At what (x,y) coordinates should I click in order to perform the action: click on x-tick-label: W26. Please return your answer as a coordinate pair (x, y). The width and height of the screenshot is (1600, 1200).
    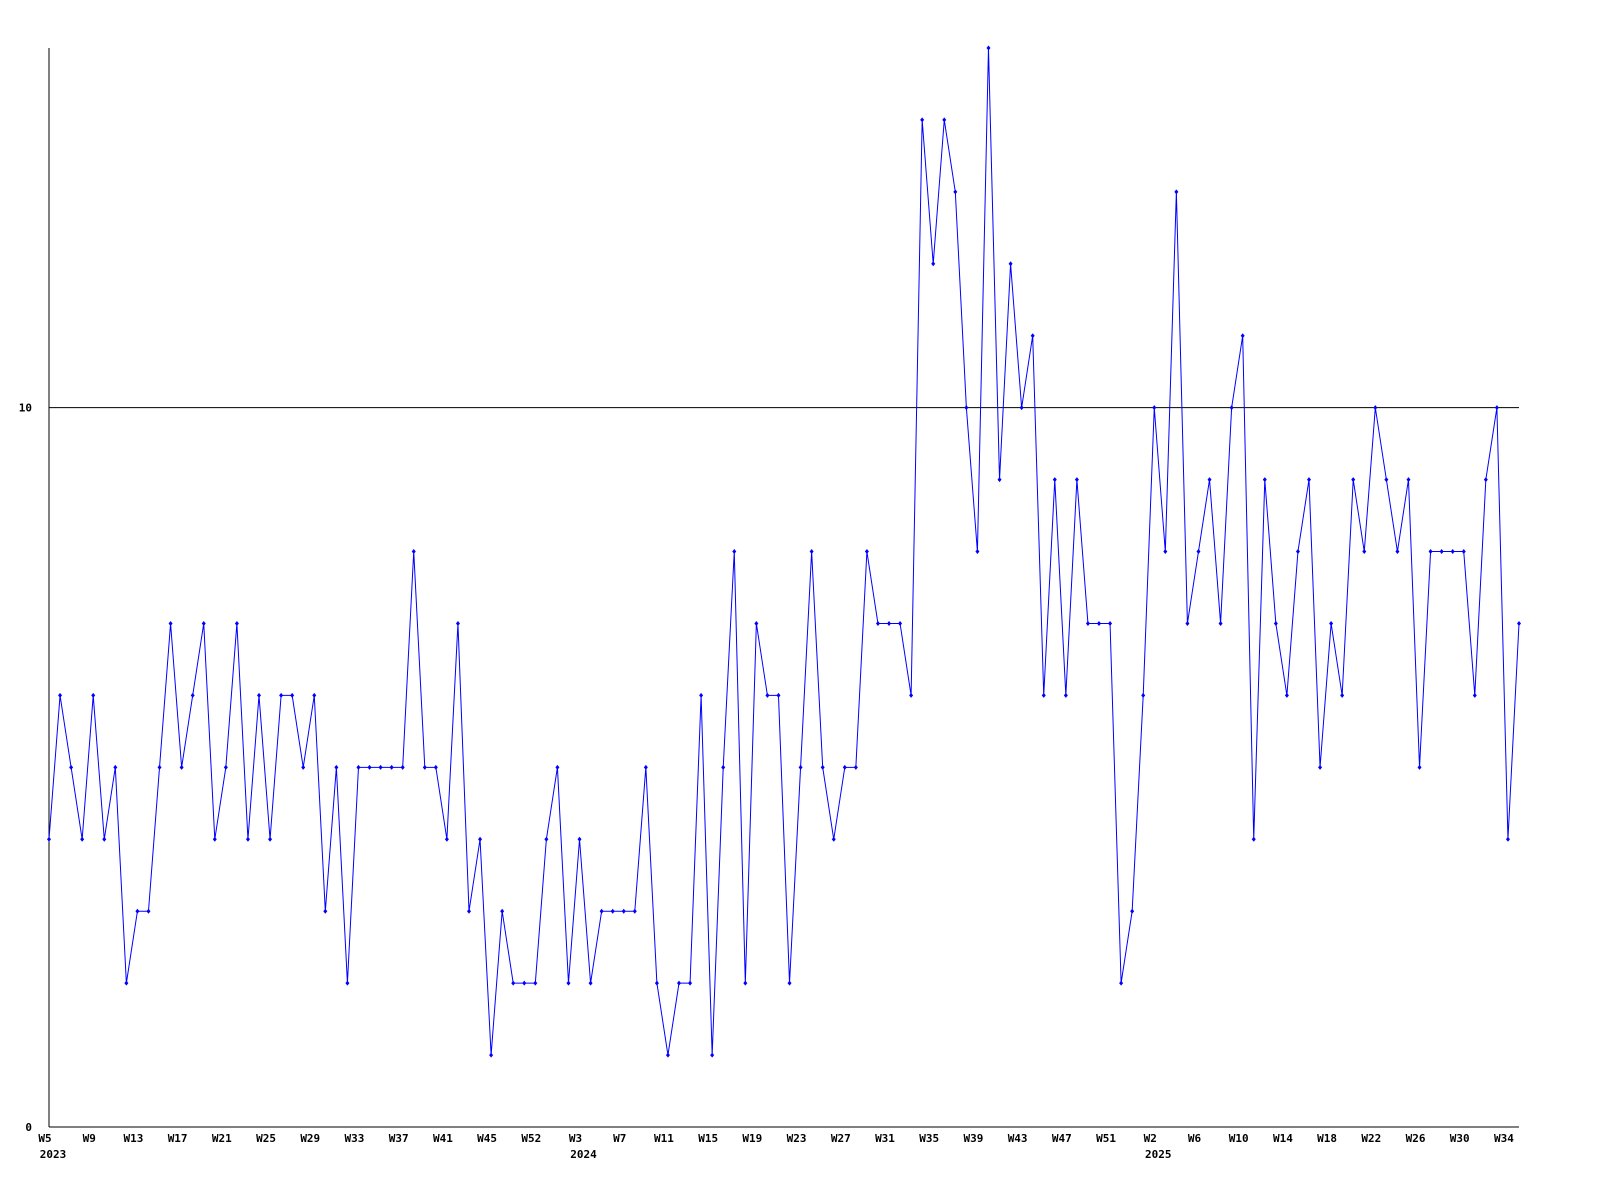
    Looking at the image, I should click on (1416, 1138).